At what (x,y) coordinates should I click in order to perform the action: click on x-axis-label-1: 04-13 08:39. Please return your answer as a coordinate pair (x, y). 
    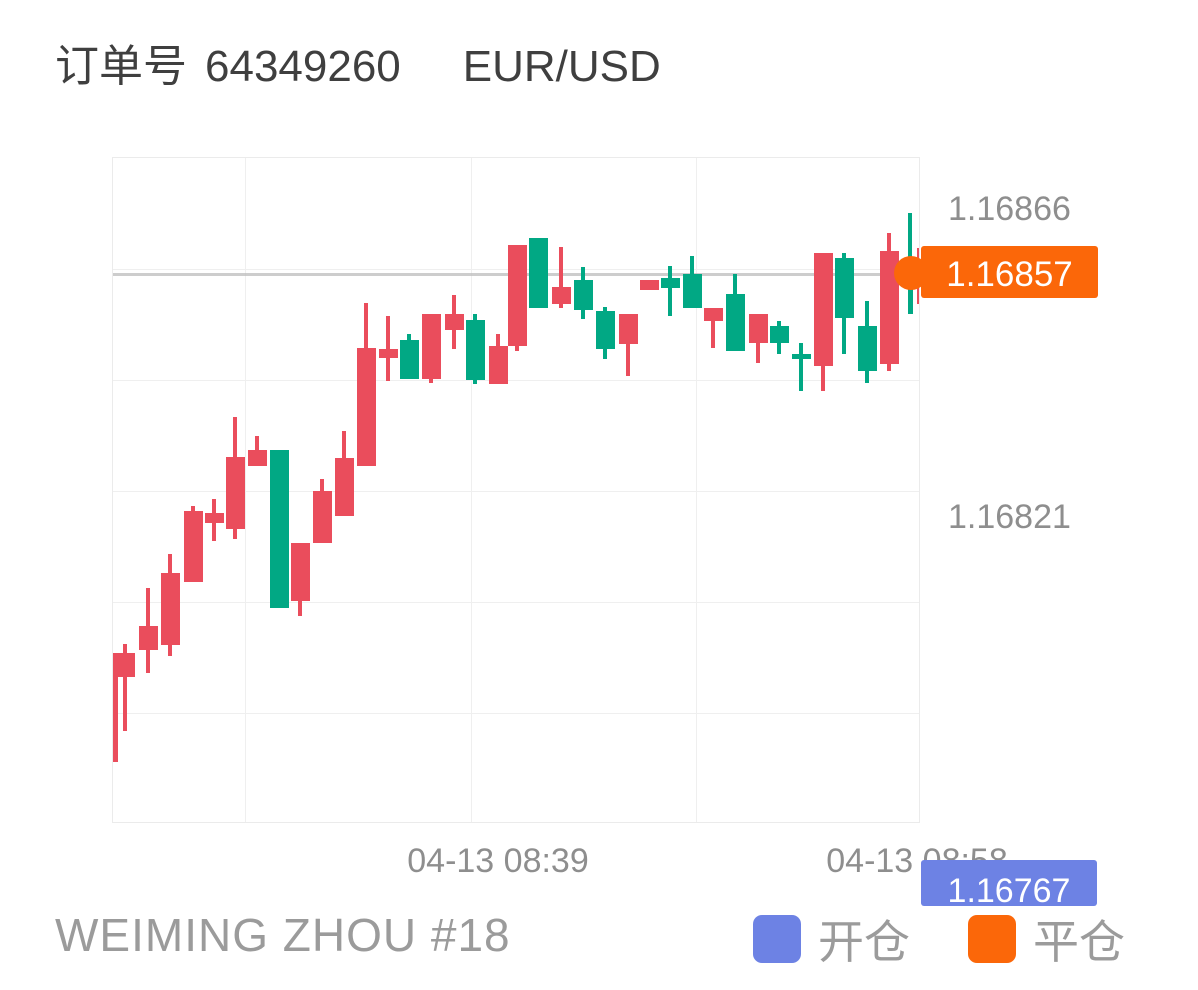
    Looking at the image, I should click on (498, 861).